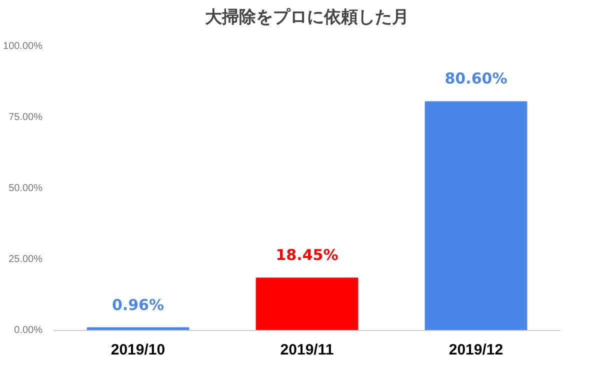 Image resolution: width=600 pixels, height=371 pixels. I want to click on y-tick-label: 100.00%, so click(23, 46).